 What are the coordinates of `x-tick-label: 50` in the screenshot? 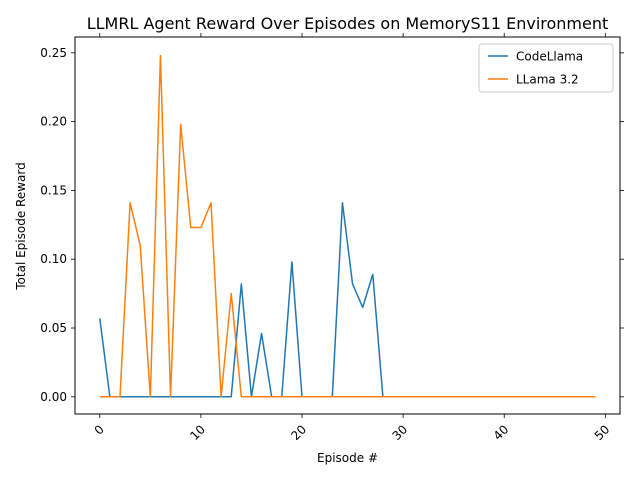 It's located at (602, 432).